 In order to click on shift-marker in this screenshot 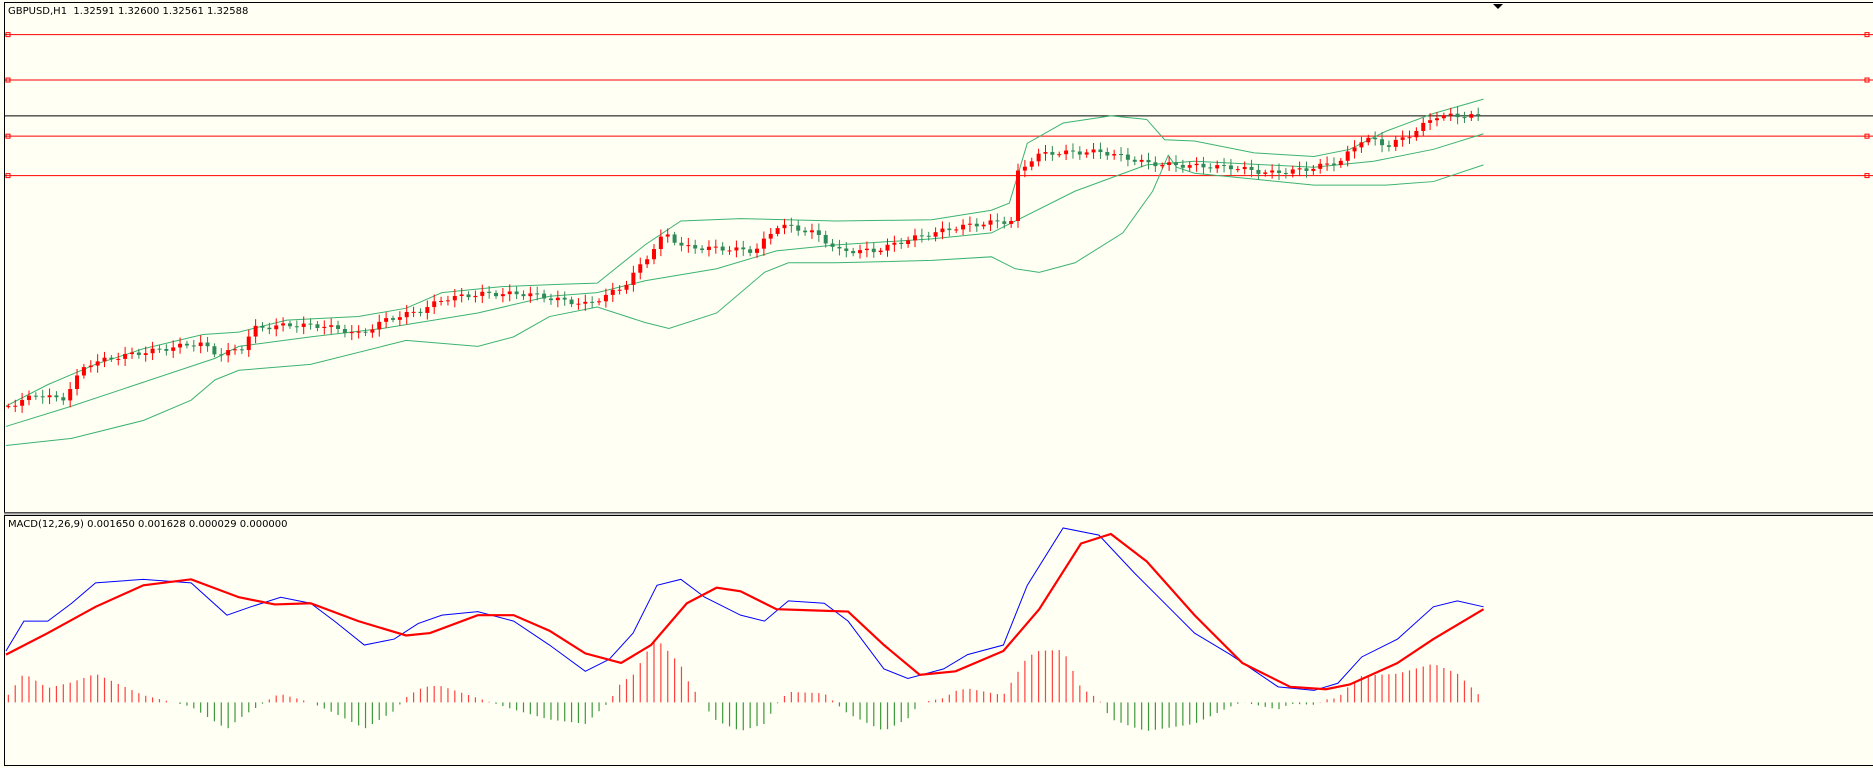, I will do `click(1498, 6)`.